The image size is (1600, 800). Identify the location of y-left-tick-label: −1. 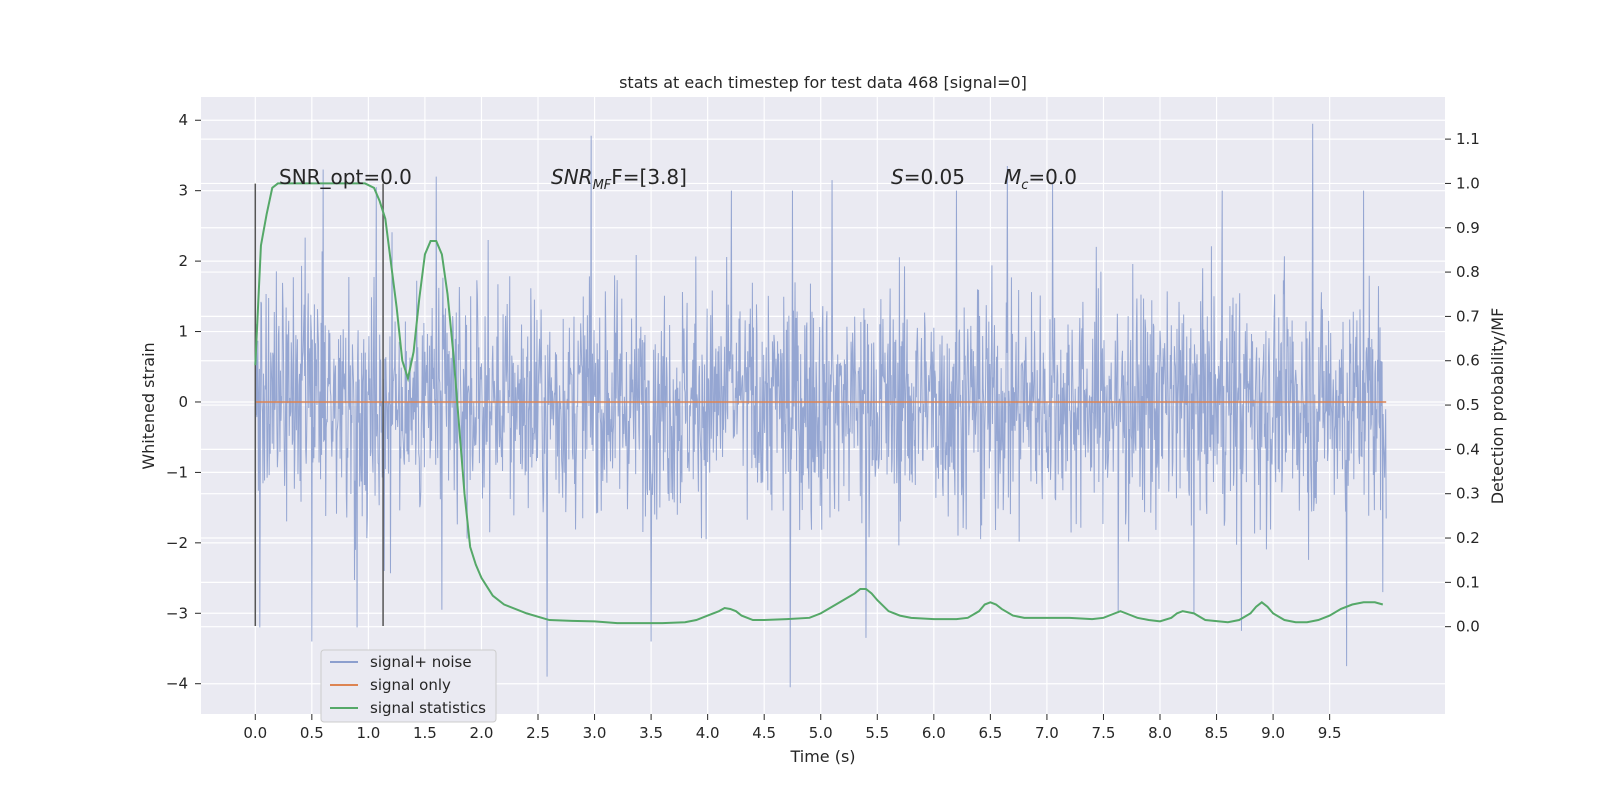
(177, 472).